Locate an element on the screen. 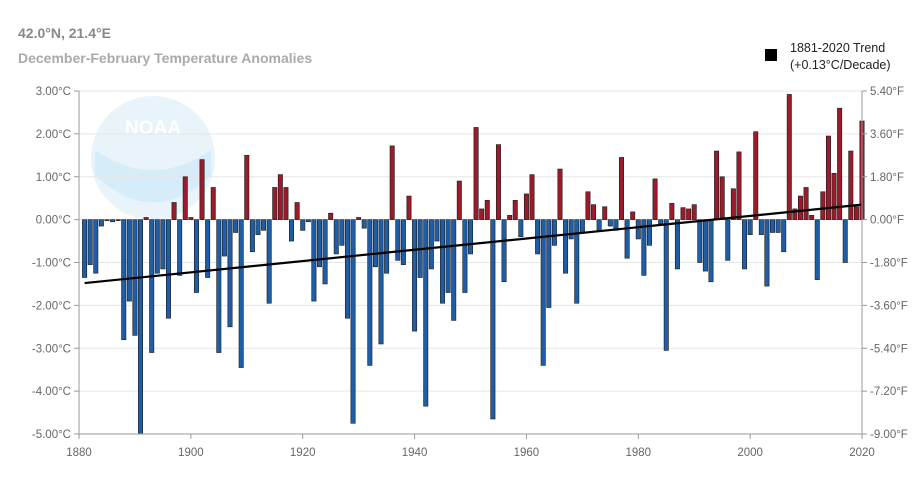 Image resolution: width=921 pixels, height=487 pixels. y-tick-label-right: -7.20°F is located at coordinates (889, 392).